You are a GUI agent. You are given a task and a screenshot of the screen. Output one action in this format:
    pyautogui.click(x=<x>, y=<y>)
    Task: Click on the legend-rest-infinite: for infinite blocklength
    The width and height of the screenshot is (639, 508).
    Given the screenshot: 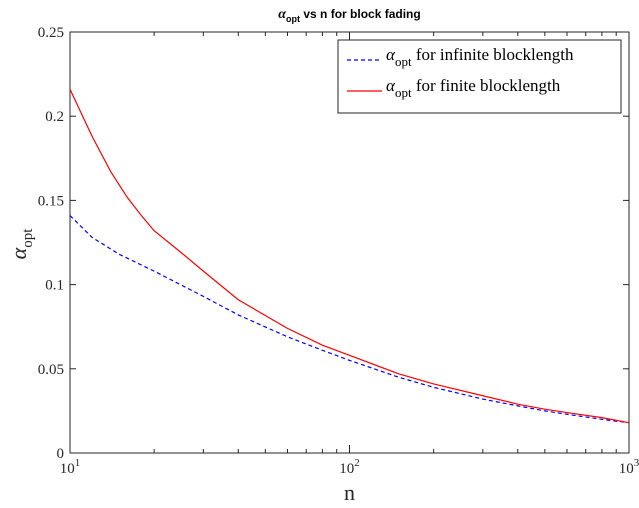 What is the action you would take?
    pyautogui.click(x=493, y=54)
    